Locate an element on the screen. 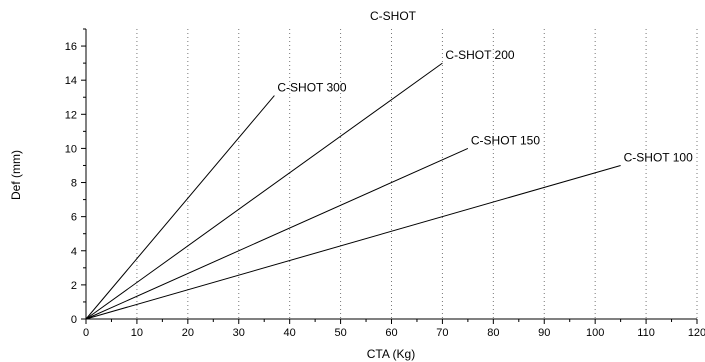  x-tick-label: 0 is located at coordinates (86, 333).